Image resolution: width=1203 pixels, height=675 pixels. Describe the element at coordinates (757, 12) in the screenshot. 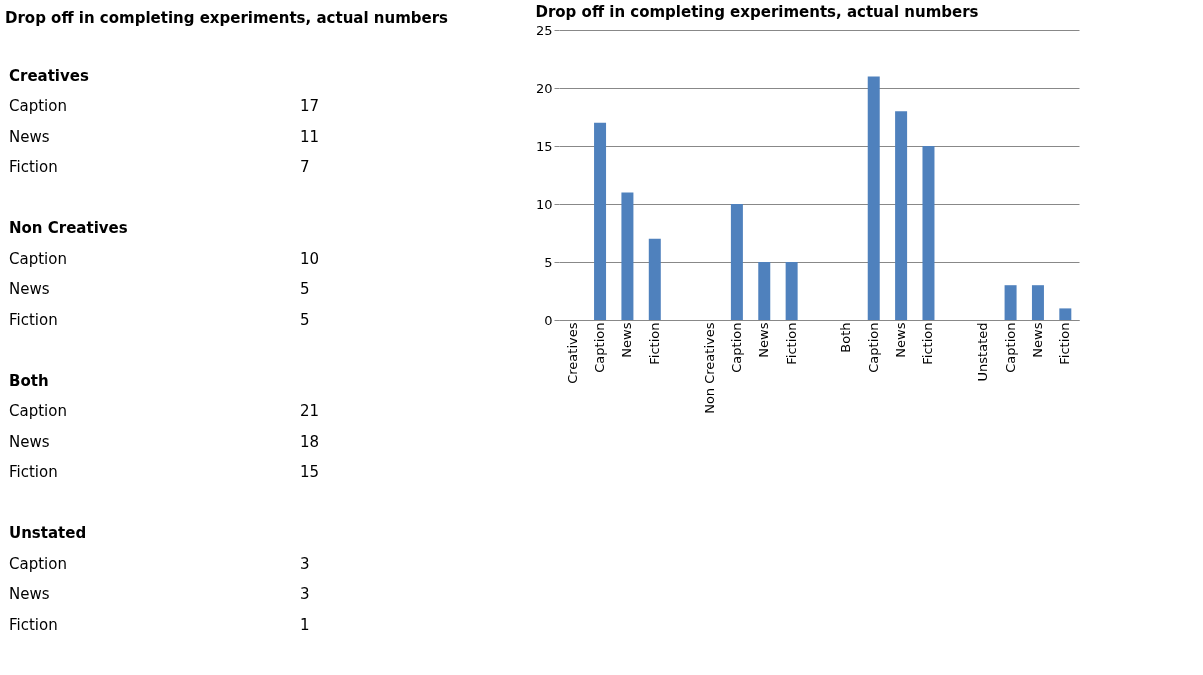

I see `chart-title: Drop off in completing experiments, actual numbers` at that location.